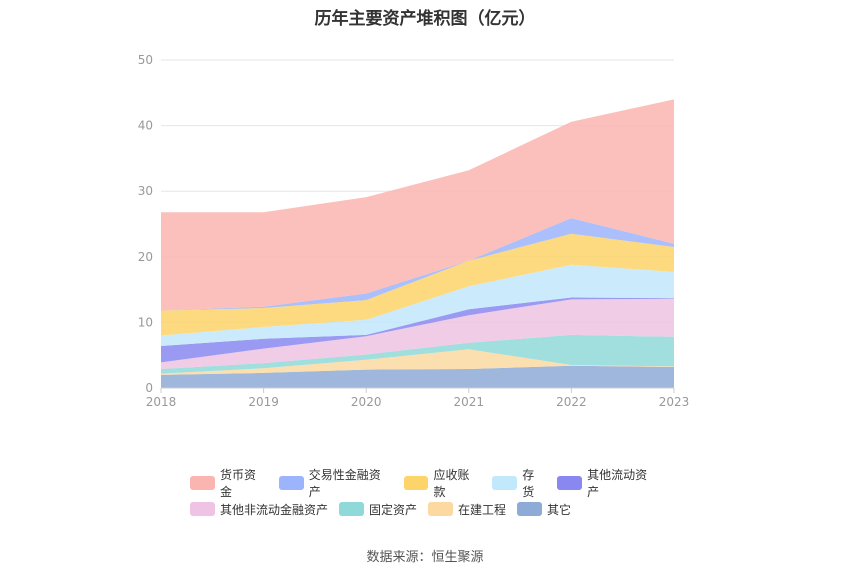  What do you see at coordinates (145, 257) in the screenshot?
I see `y-tick-label: 20` at bounding box center [145, 257].